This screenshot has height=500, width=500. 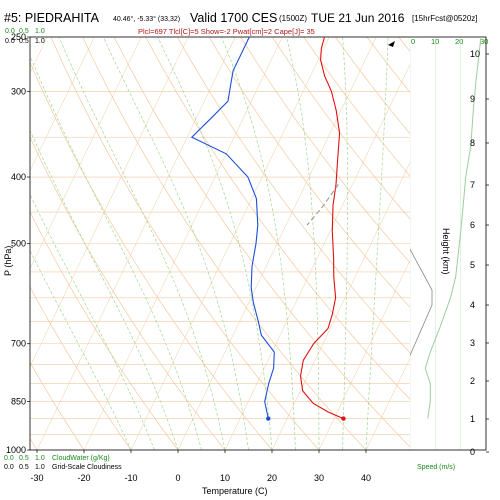 What do you see at coordinates (8, 261) in the screenshot?
I see `y-axis-label: P (hPa)` at bounding box center [8, 261].